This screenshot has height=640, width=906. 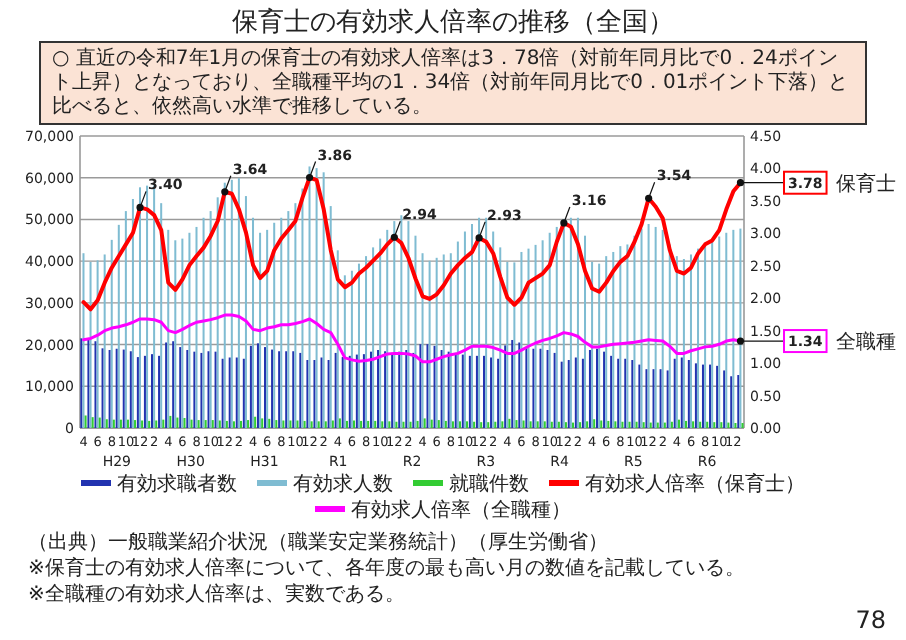 What do you see at coordinates (216, 594) in the screenshot?
I see `text: ※全職種の有効求人倍率は、実数である。` at bounding box center [216, 594].